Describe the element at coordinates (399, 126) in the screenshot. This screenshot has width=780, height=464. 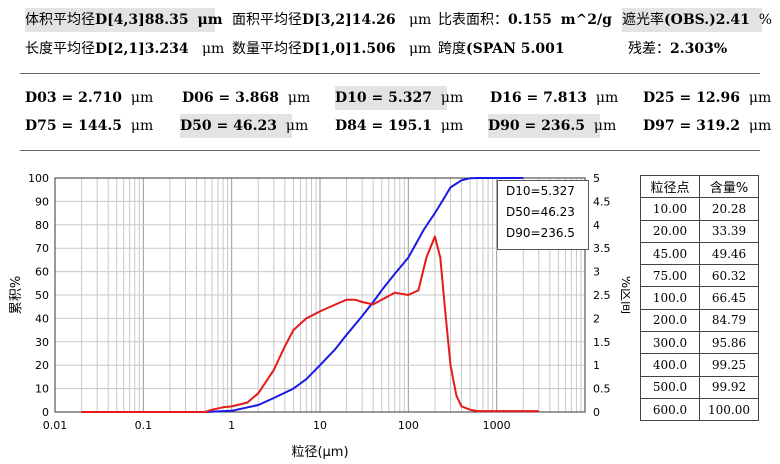
I see `percentile-d84: D84 = 195.1 μm` at that location.